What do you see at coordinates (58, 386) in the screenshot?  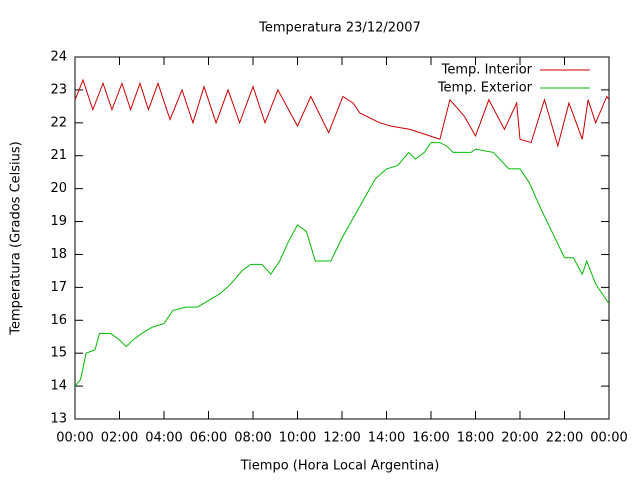 I see `y-tick-label: 14` at bounding box center [58, 386].